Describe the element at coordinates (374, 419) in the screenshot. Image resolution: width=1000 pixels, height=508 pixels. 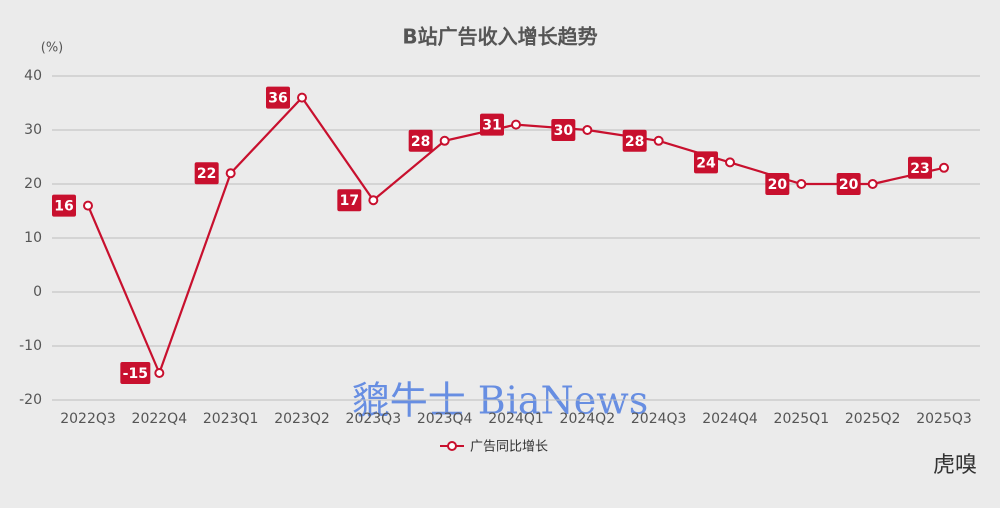
I see `x-tick-label: 2023Q3` at that location.